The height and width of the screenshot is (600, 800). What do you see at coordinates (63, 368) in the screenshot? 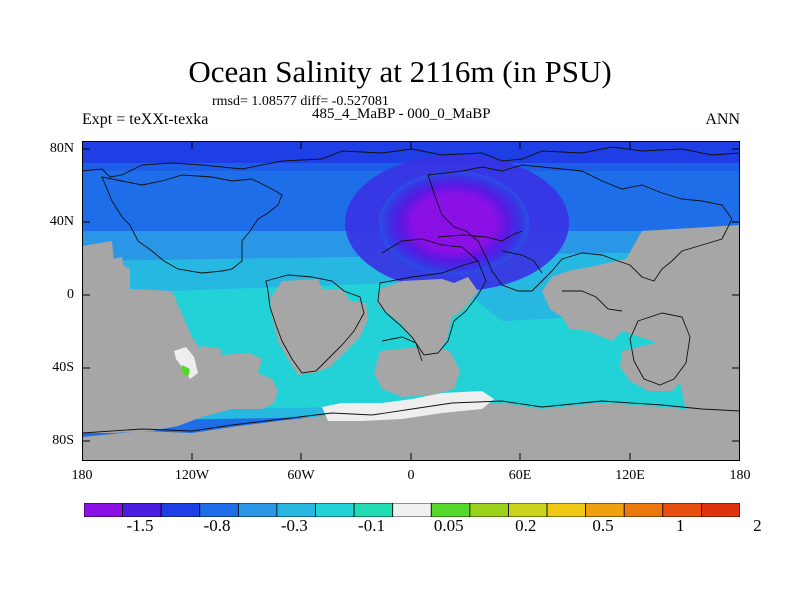
I see `lat-tick-label: 40S` at bounding box center [63, 368].